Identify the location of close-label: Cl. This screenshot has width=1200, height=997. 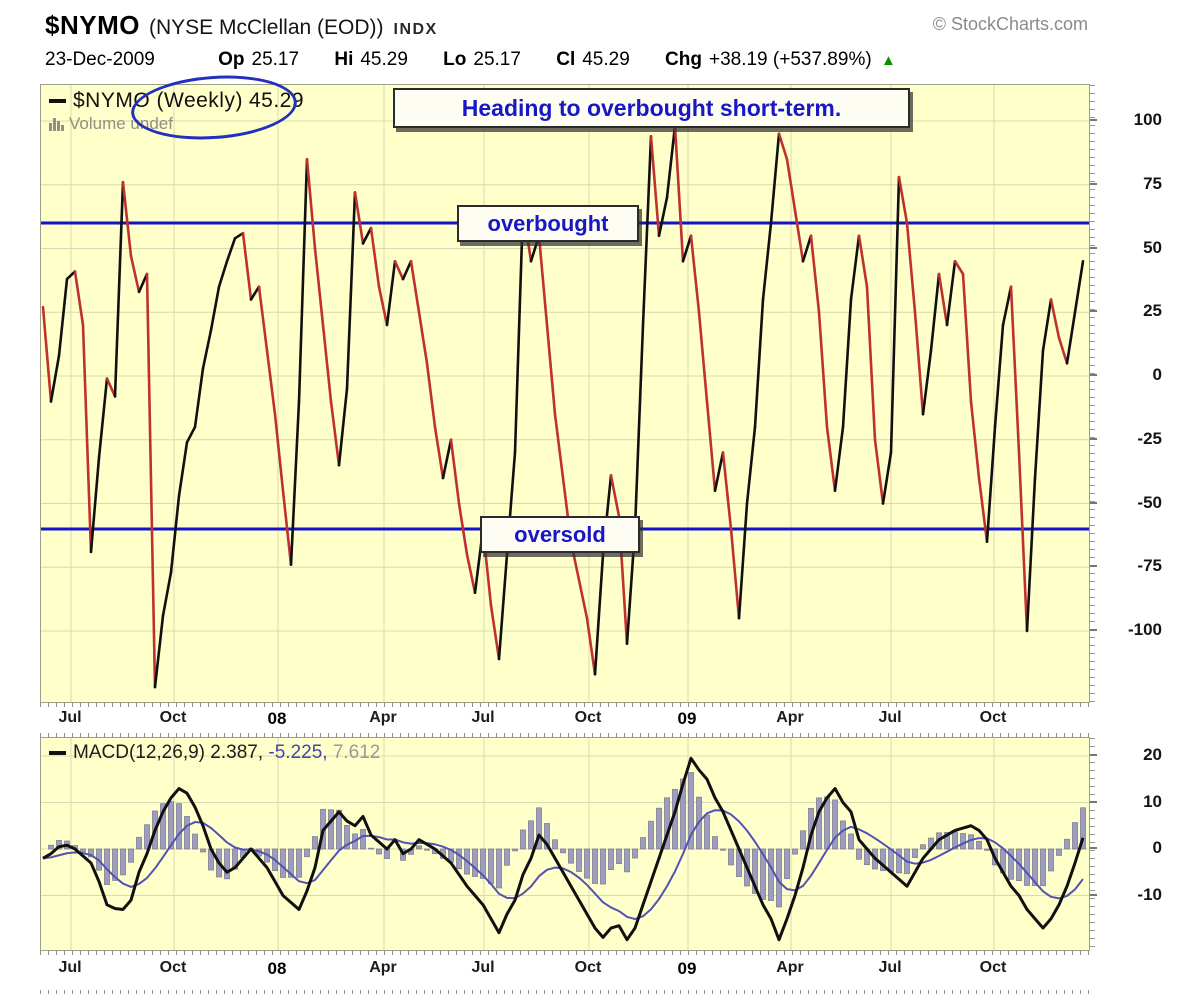
(566, 59).